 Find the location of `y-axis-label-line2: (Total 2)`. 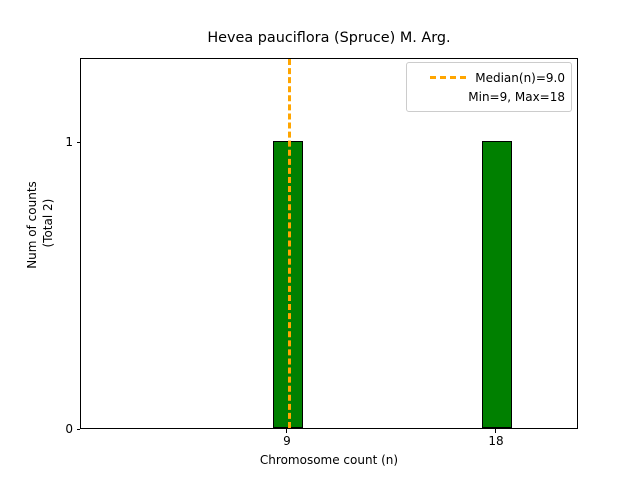

y-axis-label-line2: (Total 2) is located at coordinates (48, 225).